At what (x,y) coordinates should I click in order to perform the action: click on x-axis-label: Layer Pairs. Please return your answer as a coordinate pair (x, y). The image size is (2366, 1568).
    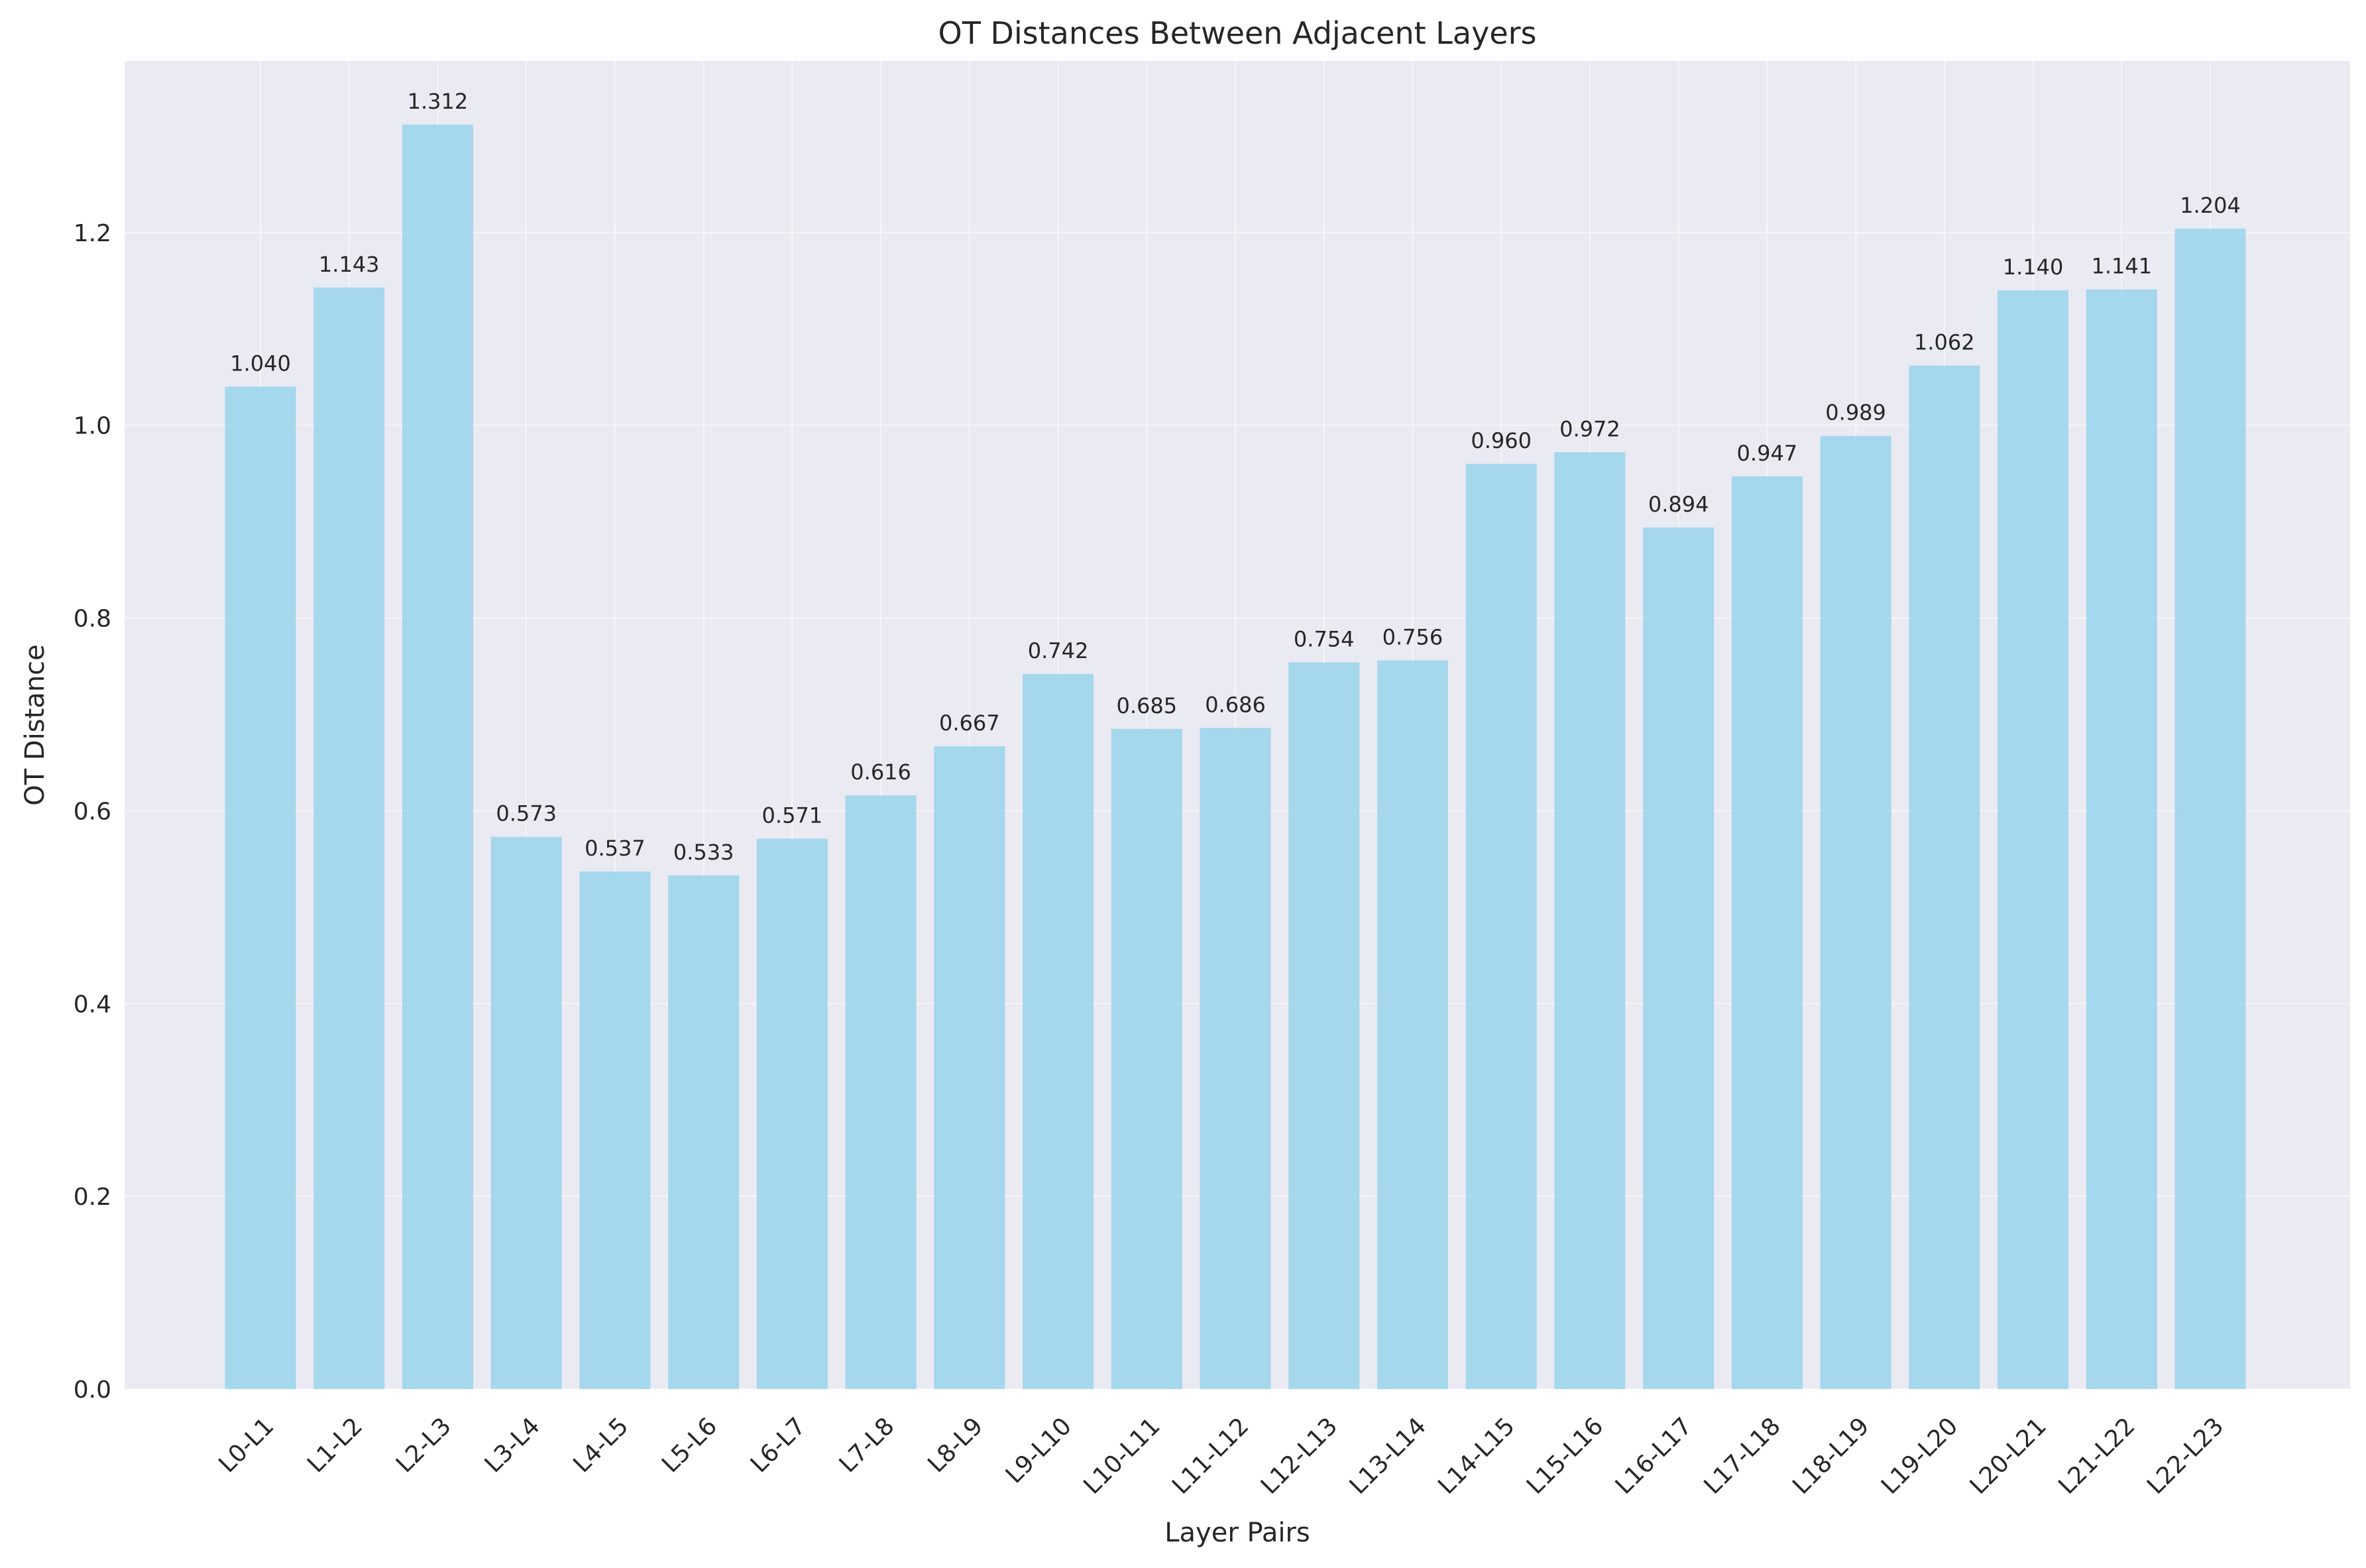
    Looking at the image, I should click on (1237, 1533).